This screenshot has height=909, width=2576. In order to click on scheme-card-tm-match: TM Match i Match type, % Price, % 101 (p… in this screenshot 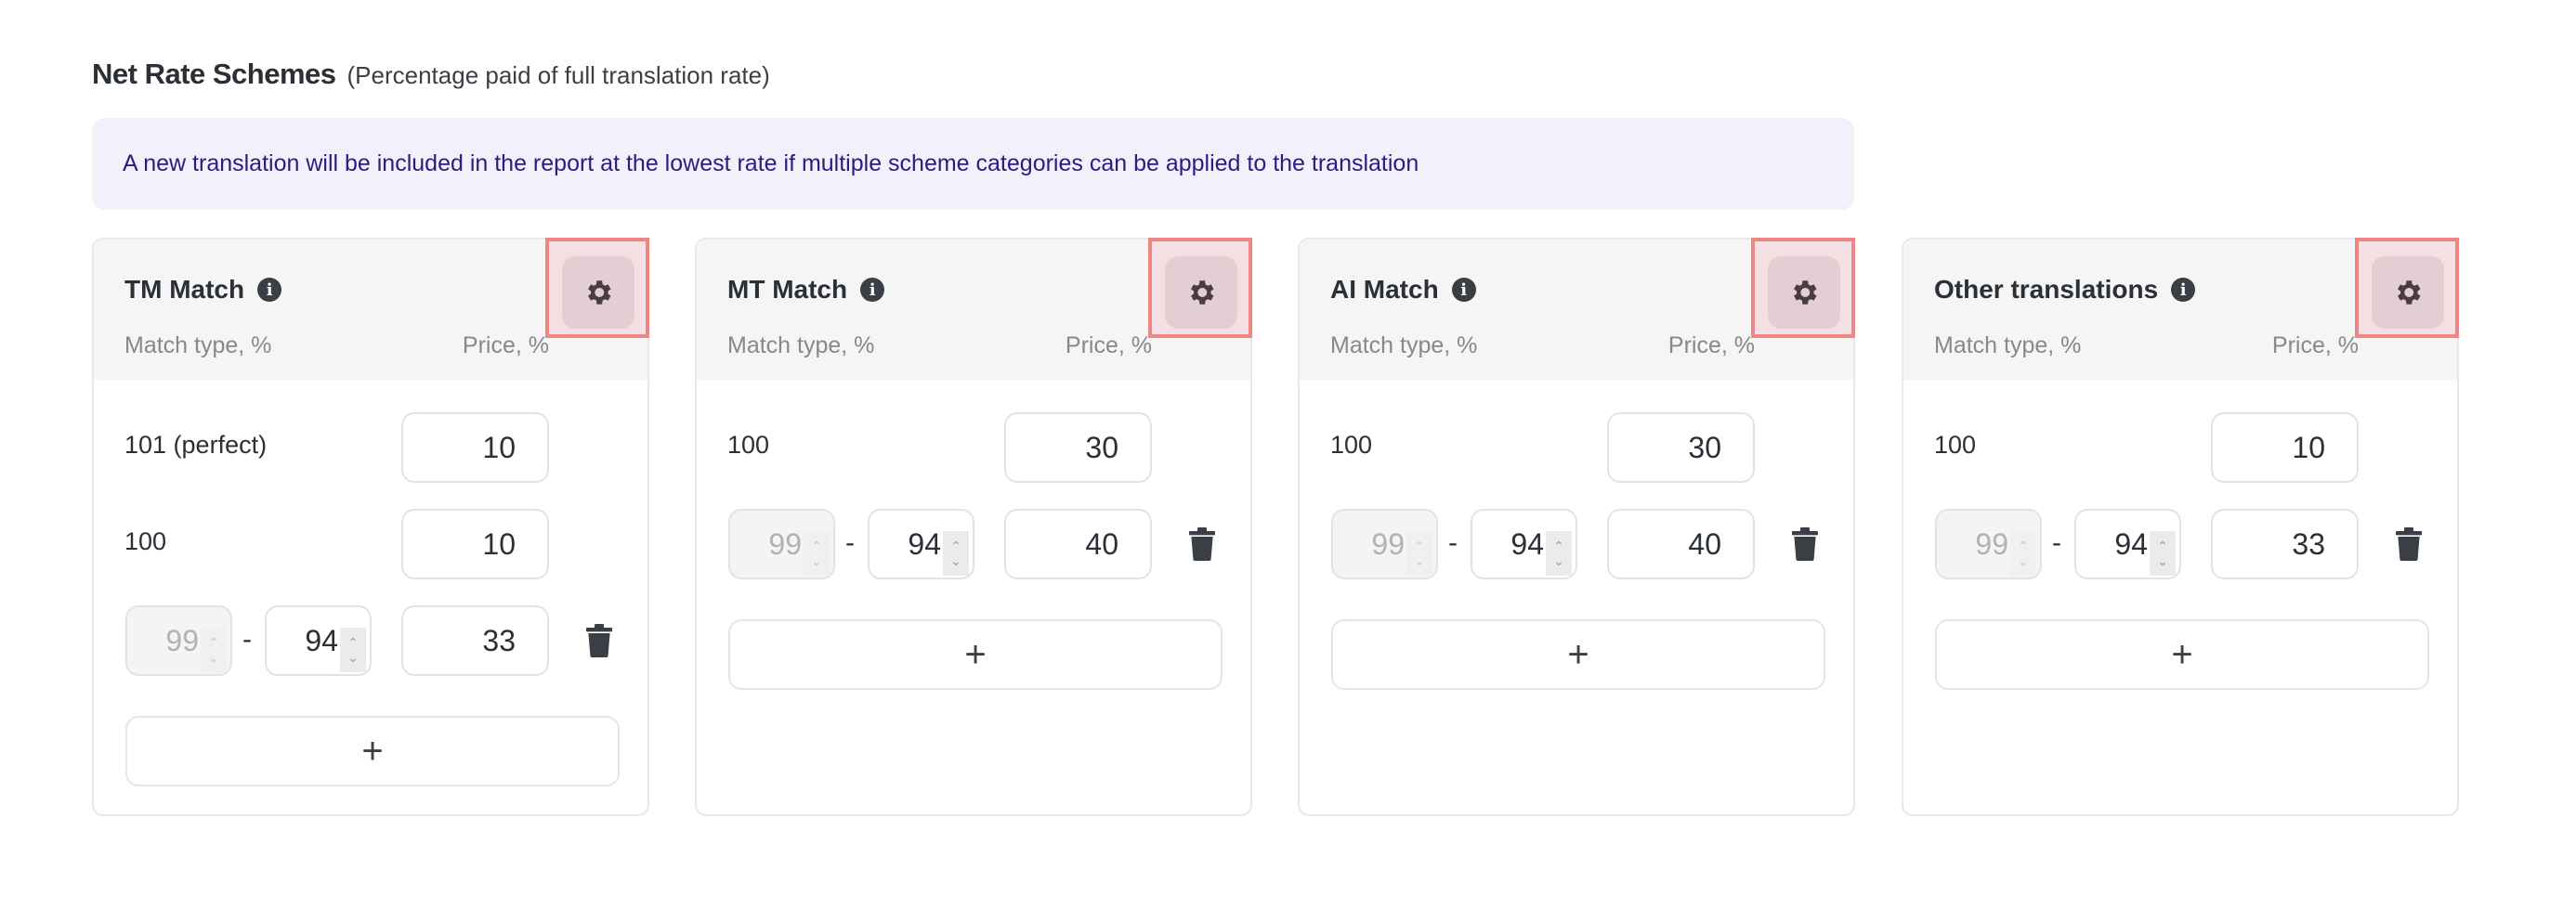, I will do `click(370, 527)`.